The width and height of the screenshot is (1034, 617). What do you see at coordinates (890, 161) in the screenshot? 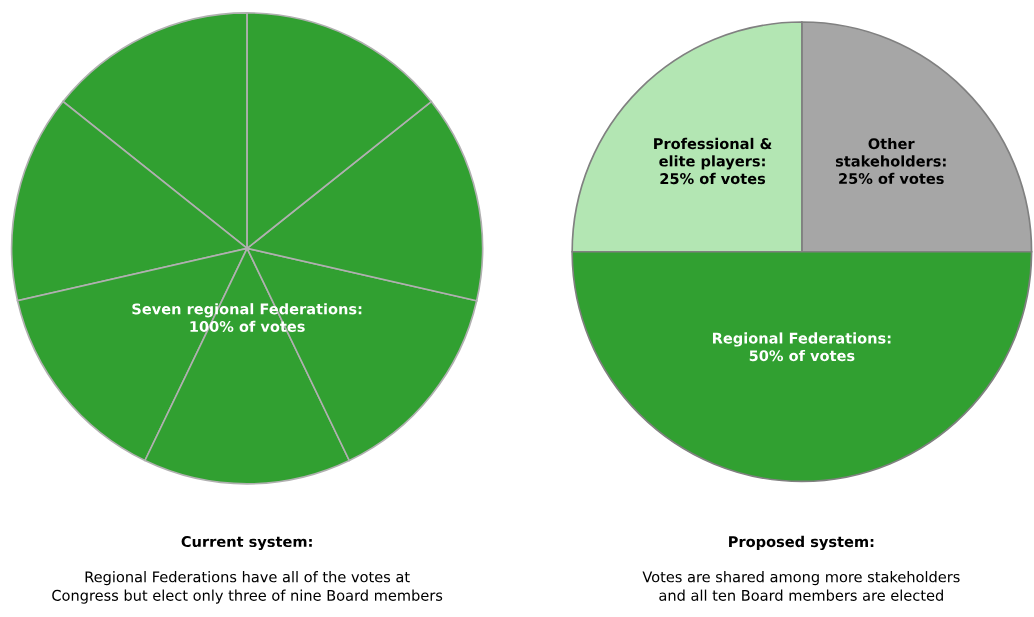
I see `slice-label: Other stakeholders: 25% of votes` at bounding box center [890, 161].